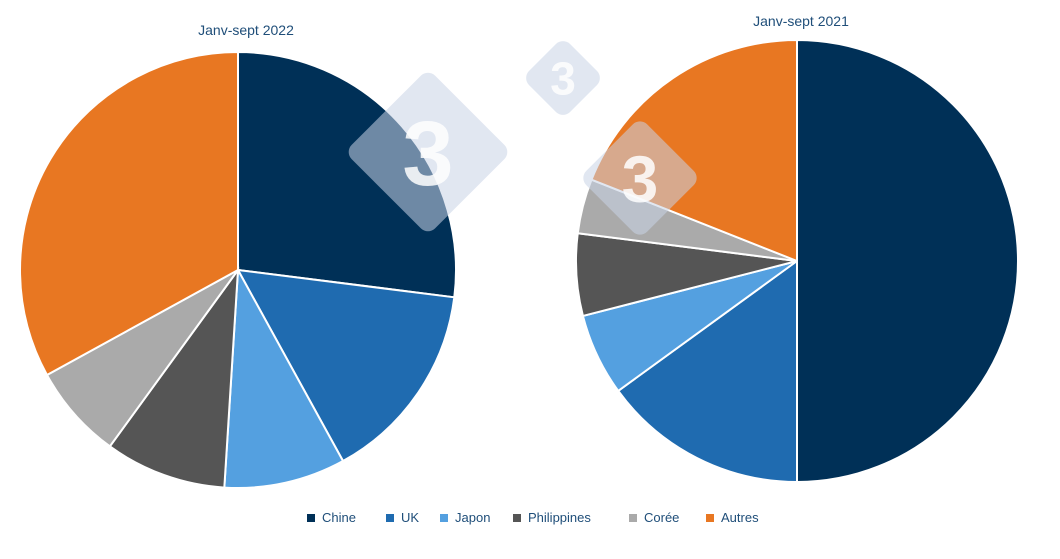  What do you see at coordinates (410, 517) in the screenshot?
I see `legend-label: UK` at bounding box center [410, 517].